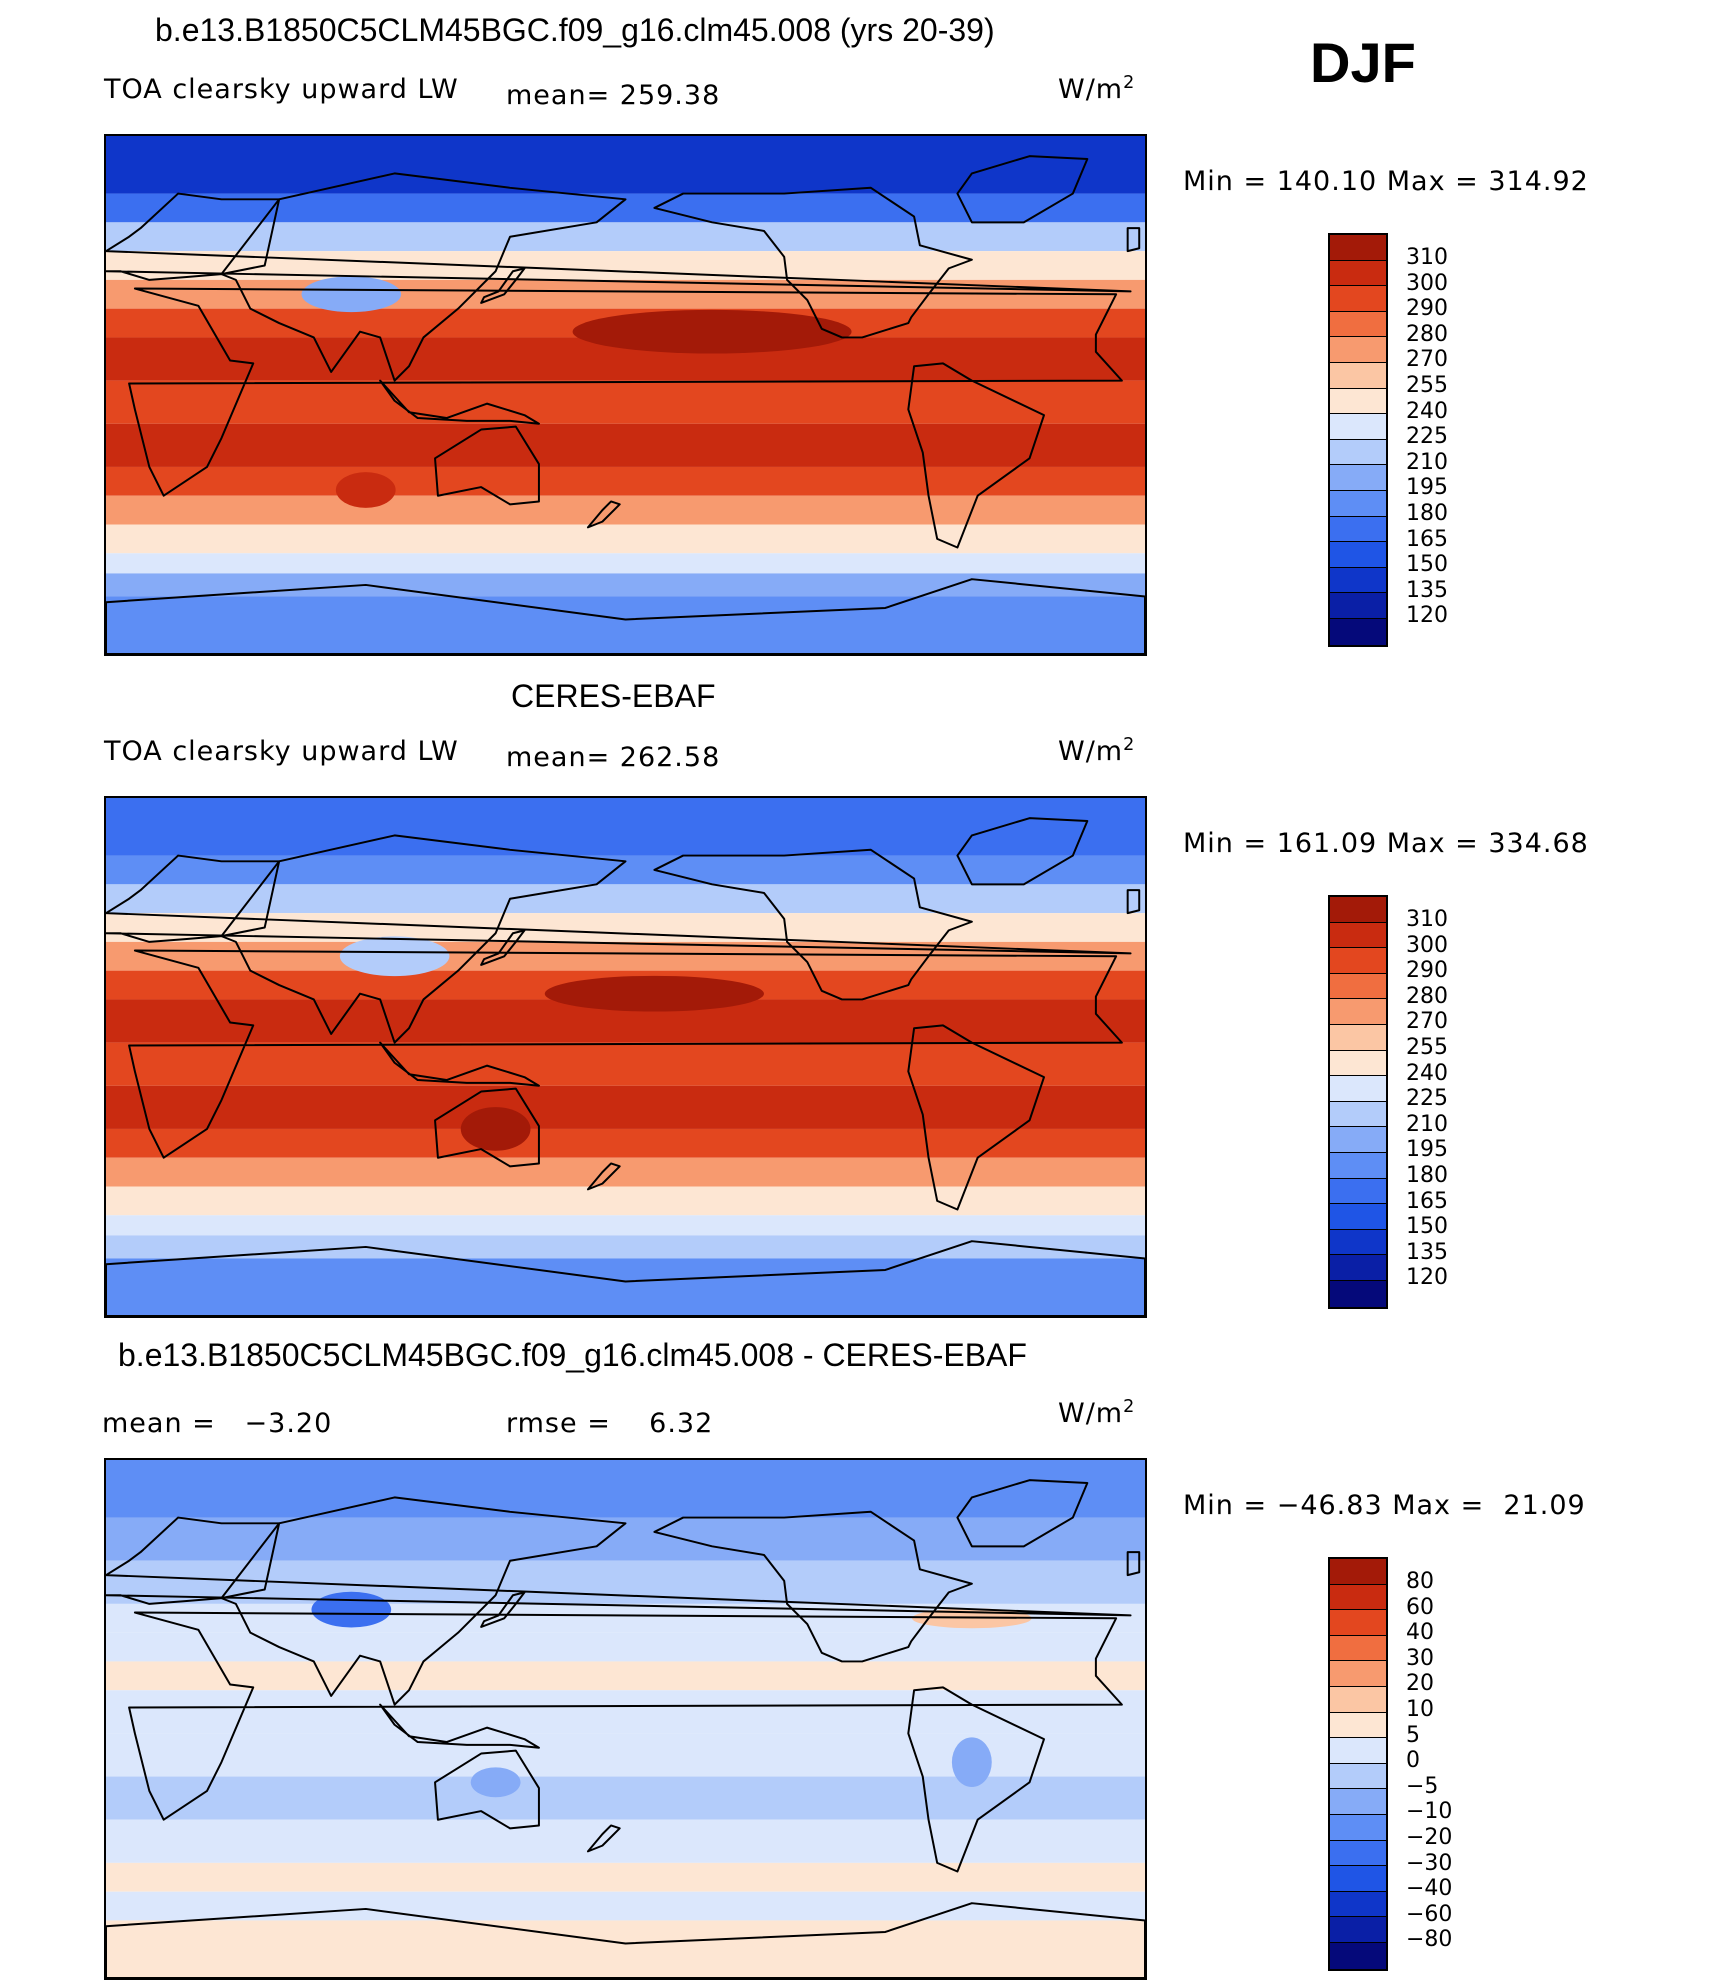  I want to click on minmax-label: Min = −46.83 Max = 21.09, so click(1384, 1505).